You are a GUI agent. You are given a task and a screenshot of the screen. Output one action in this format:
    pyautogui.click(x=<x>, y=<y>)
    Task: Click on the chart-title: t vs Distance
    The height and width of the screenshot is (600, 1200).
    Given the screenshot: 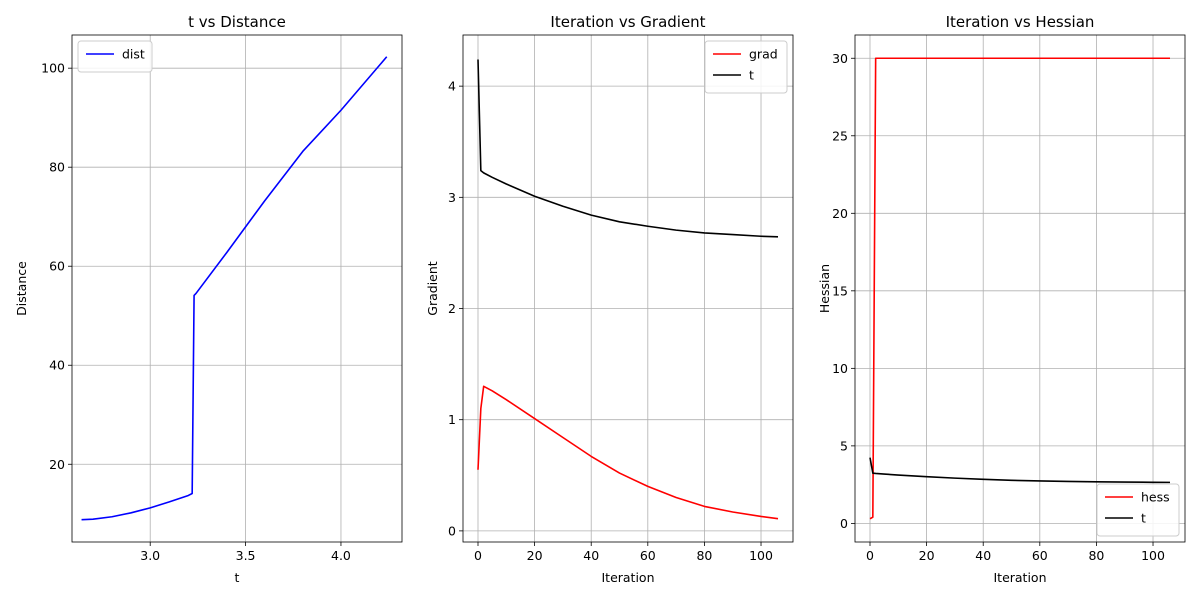 What is the action you would take?
    pyautogui.click(x=237, y=22)
    